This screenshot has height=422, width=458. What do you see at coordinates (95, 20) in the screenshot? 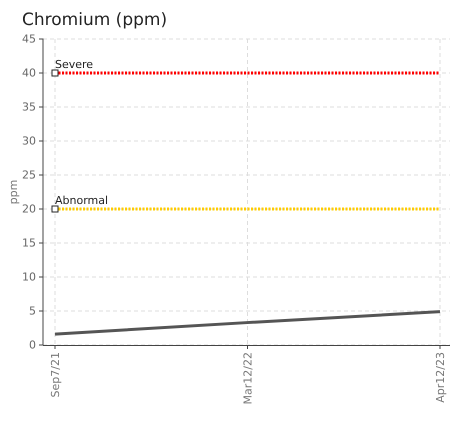
I see `chart-title: Chromium (ppm)` at bounding box center [95, 20].